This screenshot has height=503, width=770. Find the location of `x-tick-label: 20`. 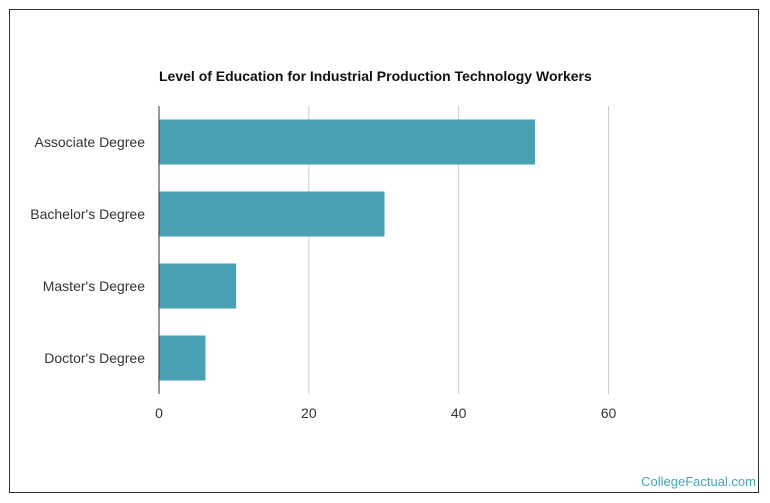

x-tick-label: 20 is located at coordinates (309, 413).